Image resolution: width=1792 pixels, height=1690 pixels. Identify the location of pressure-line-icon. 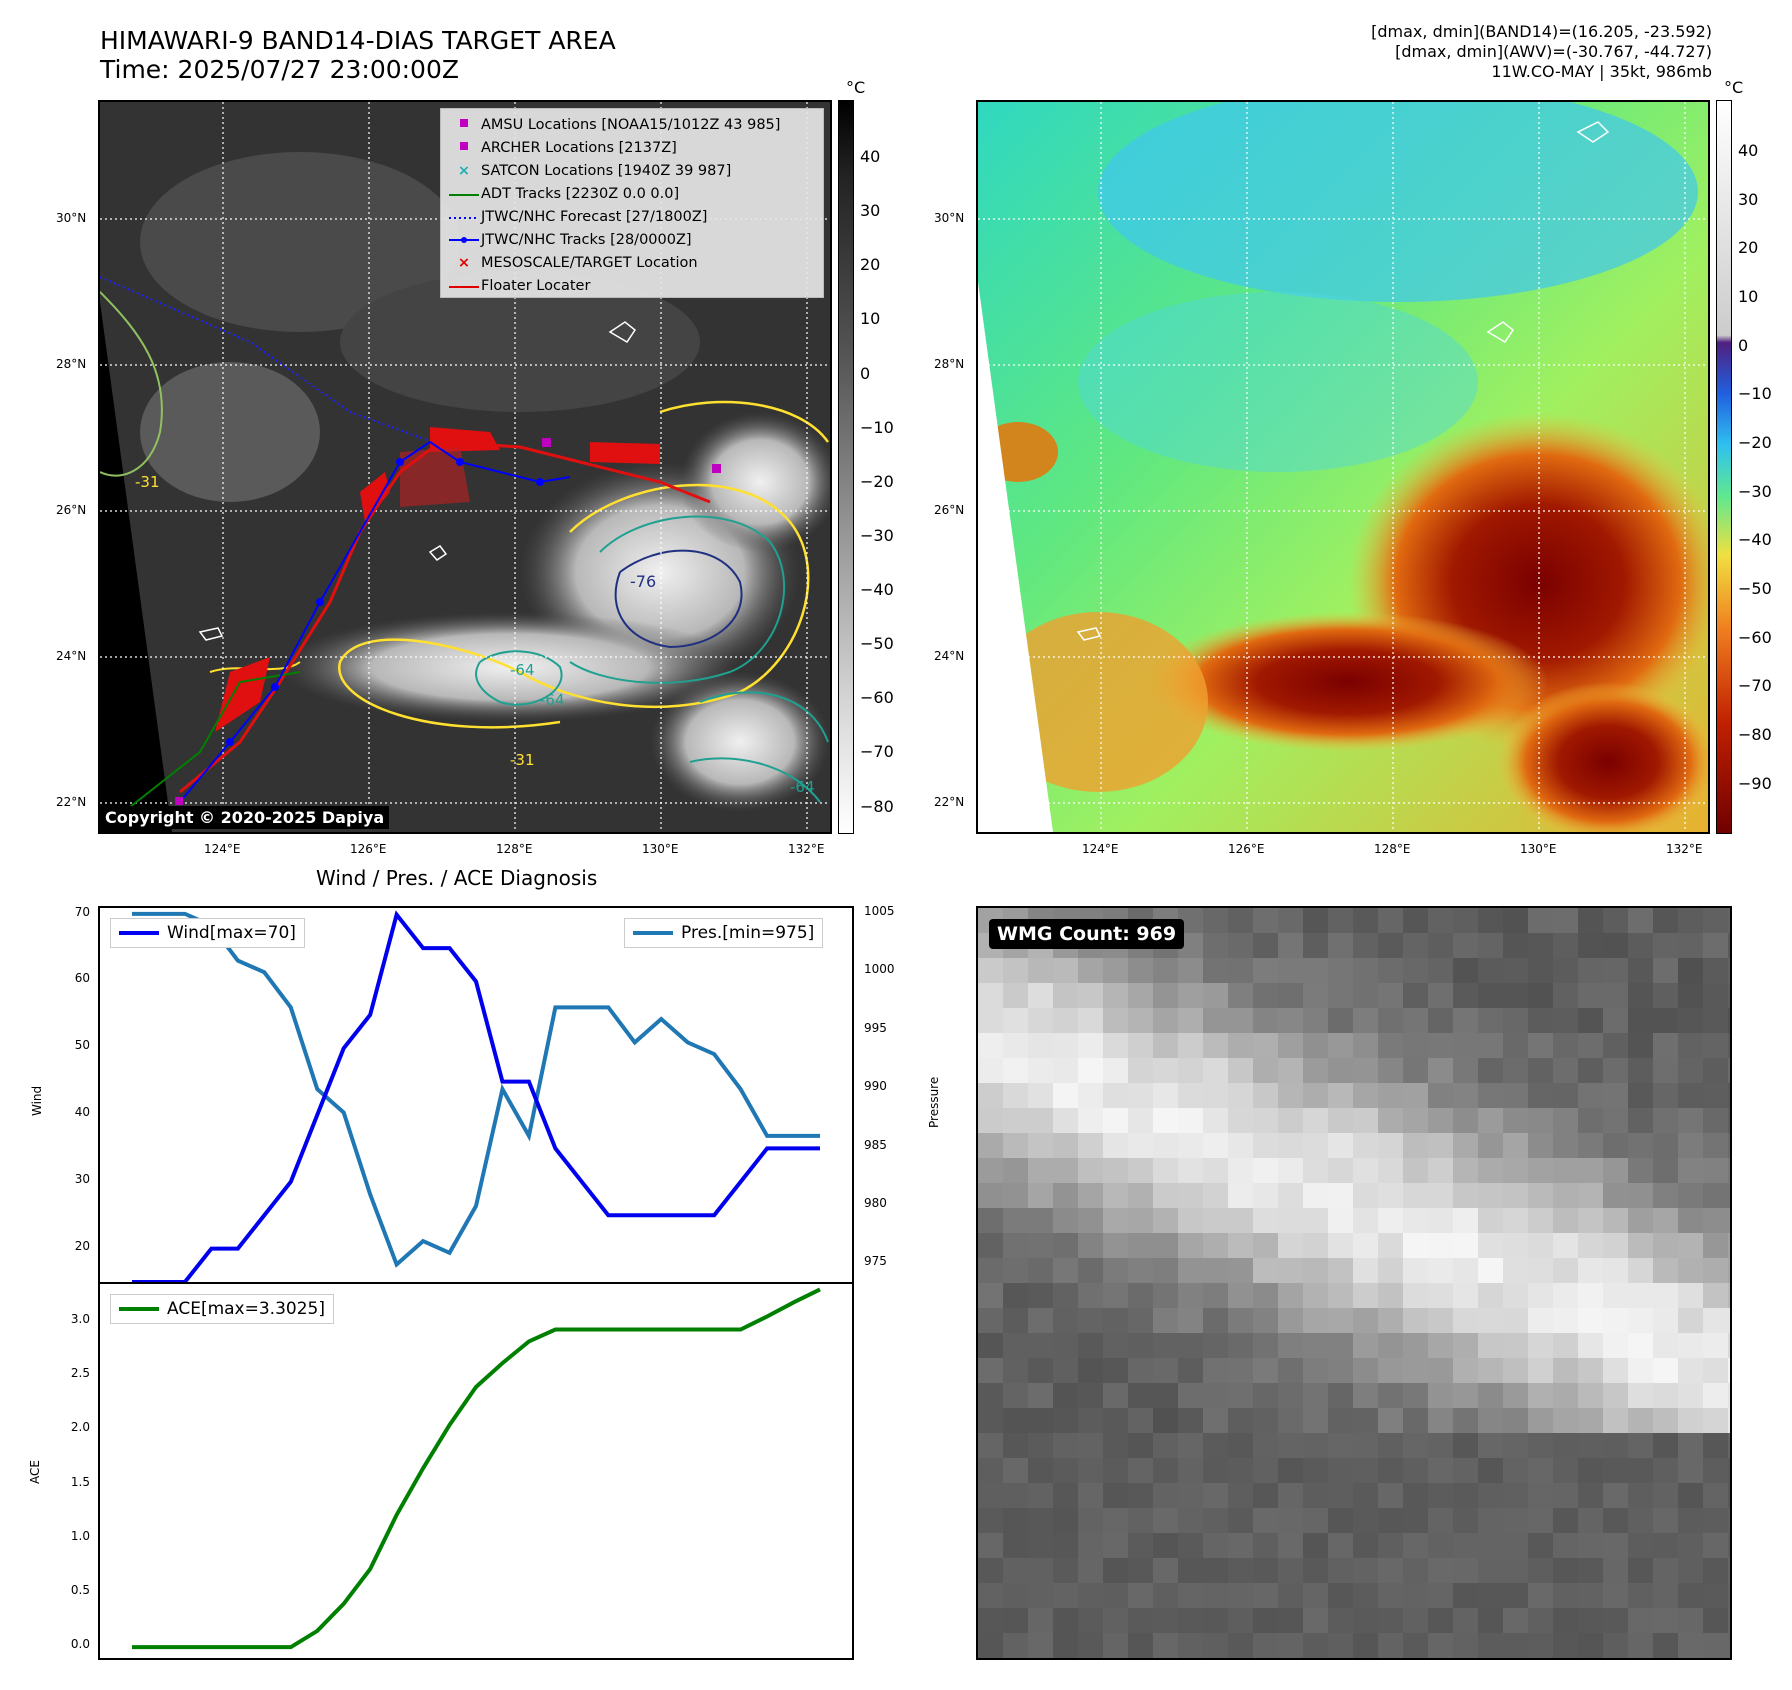
(653, 933).